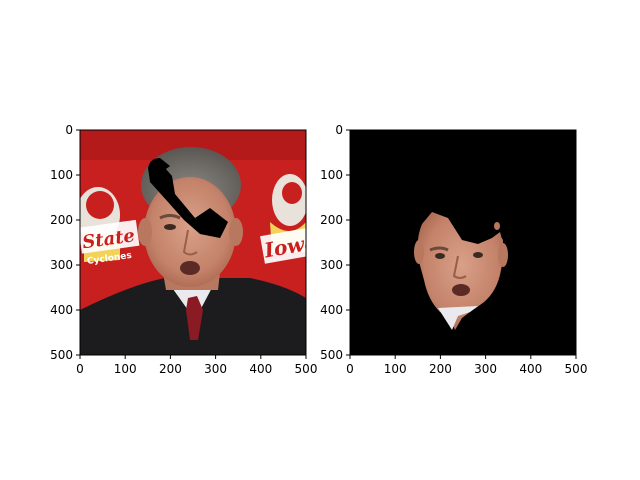 The image size is (640, 480). Describe the element at coordinates (194, 318) in the screenshot. I see `necktie` at that location.